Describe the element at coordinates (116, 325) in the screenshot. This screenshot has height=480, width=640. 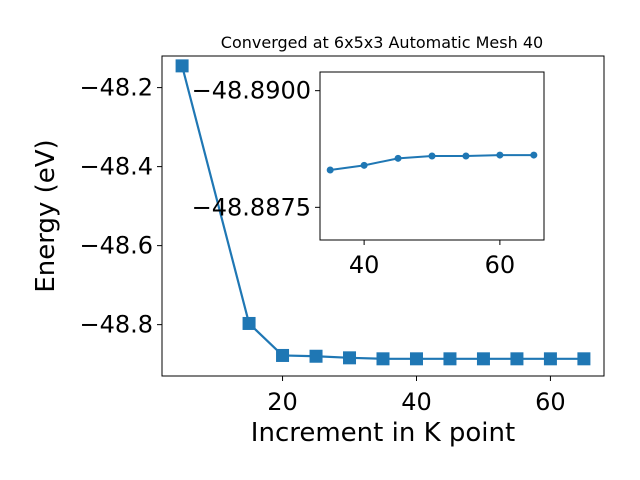
I see `y-tick-label: −48.8` at that location.